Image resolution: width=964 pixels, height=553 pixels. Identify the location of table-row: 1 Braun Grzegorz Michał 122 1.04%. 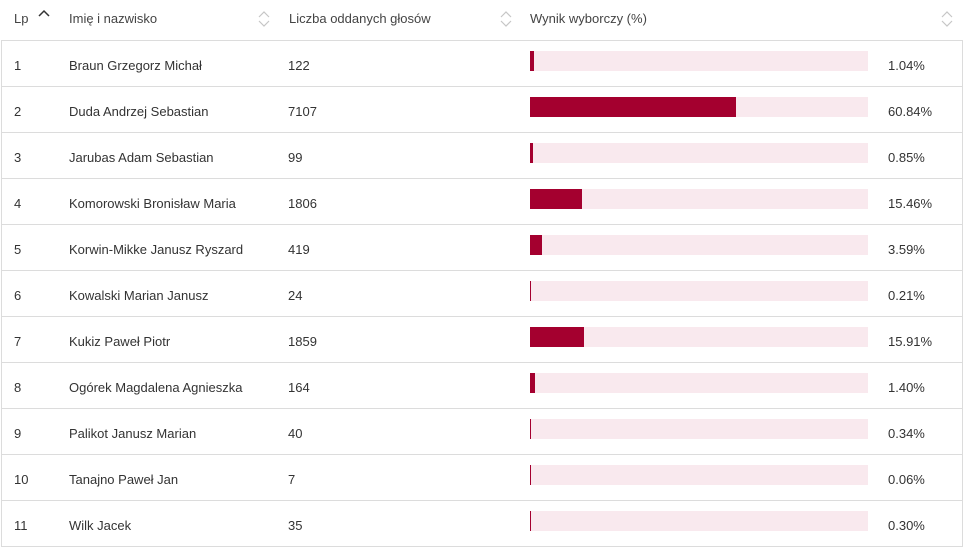
(482, 64).